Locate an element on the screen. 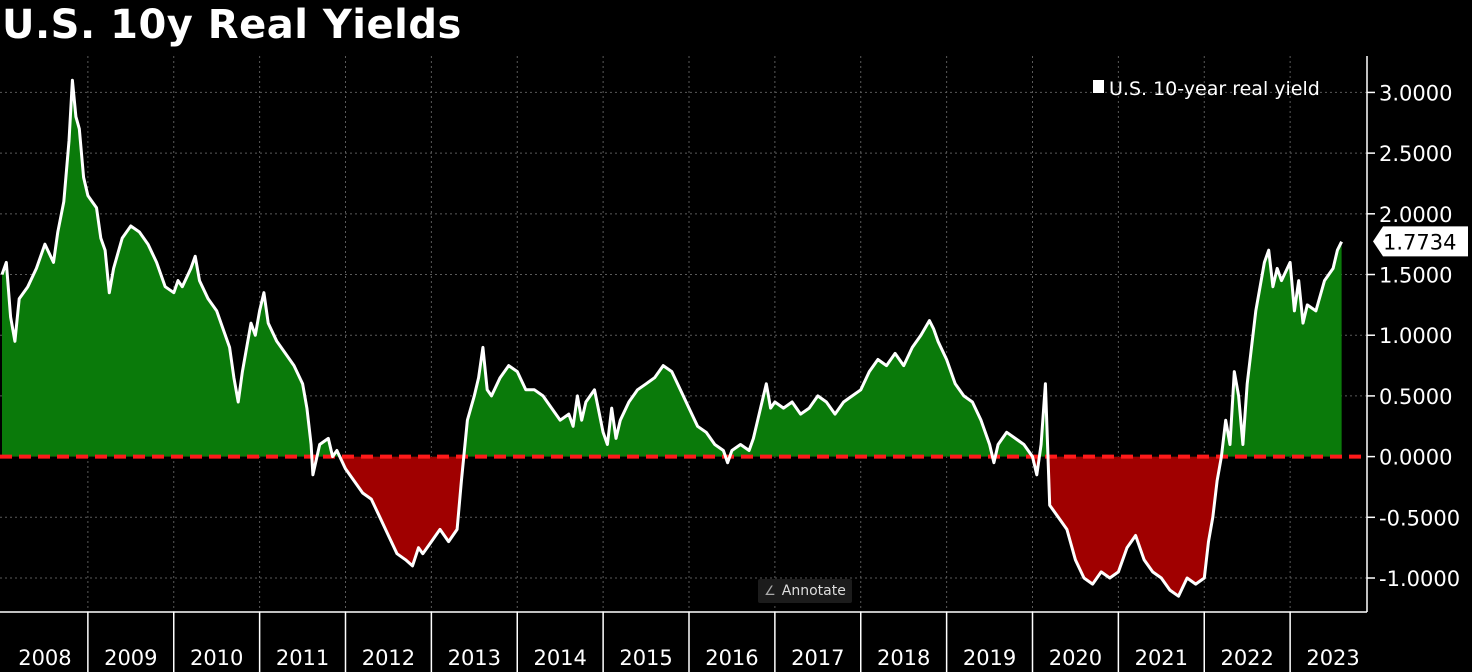  y-tick-label-5: 0.5000 is located at coordinates (1415, 397).